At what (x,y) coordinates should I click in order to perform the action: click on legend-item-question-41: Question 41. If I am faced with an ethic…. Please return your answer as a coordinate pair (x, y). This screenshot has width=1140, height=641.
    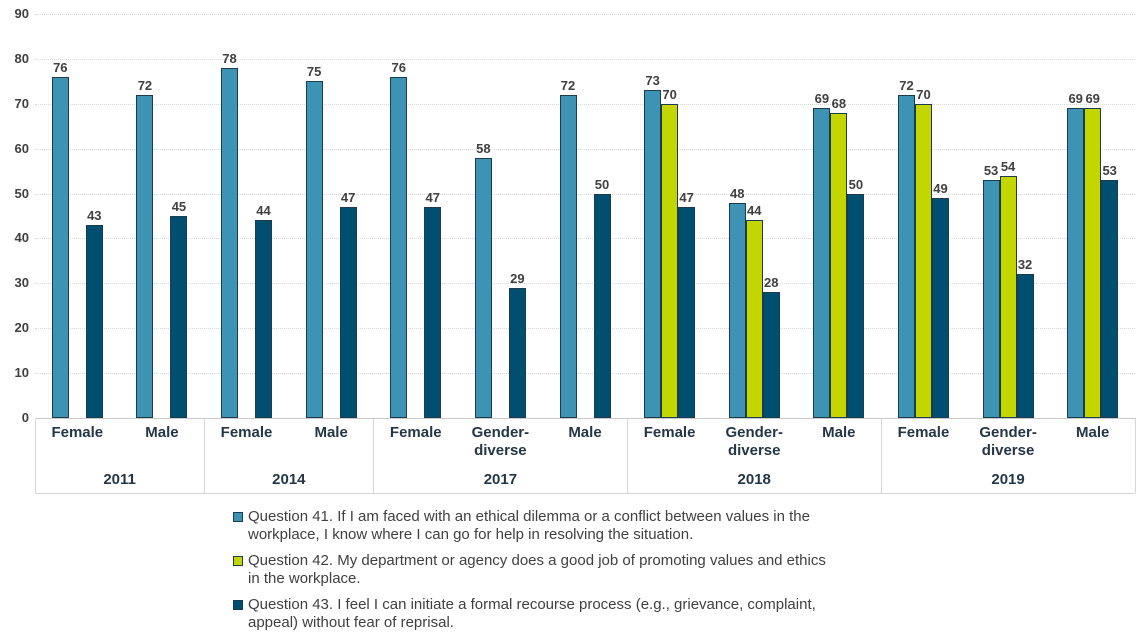
    Looking at the image, I should click on (578, 526).